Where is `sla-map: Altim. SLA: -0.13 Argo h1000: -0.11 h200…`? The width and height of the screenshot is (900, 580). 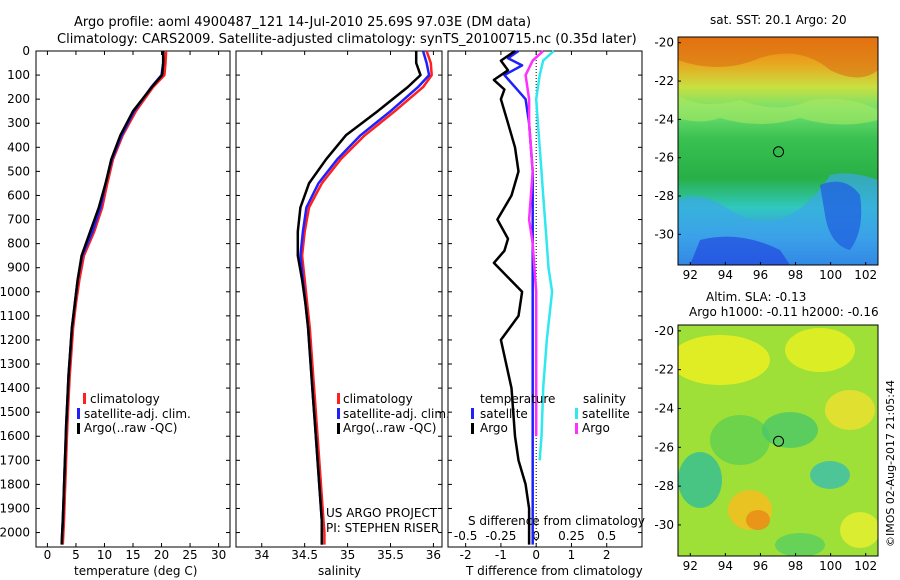
sla-map: Altim. SLA: -0.13 Argo h1000: -0.11 h200… is located at coordinates (766, 431).